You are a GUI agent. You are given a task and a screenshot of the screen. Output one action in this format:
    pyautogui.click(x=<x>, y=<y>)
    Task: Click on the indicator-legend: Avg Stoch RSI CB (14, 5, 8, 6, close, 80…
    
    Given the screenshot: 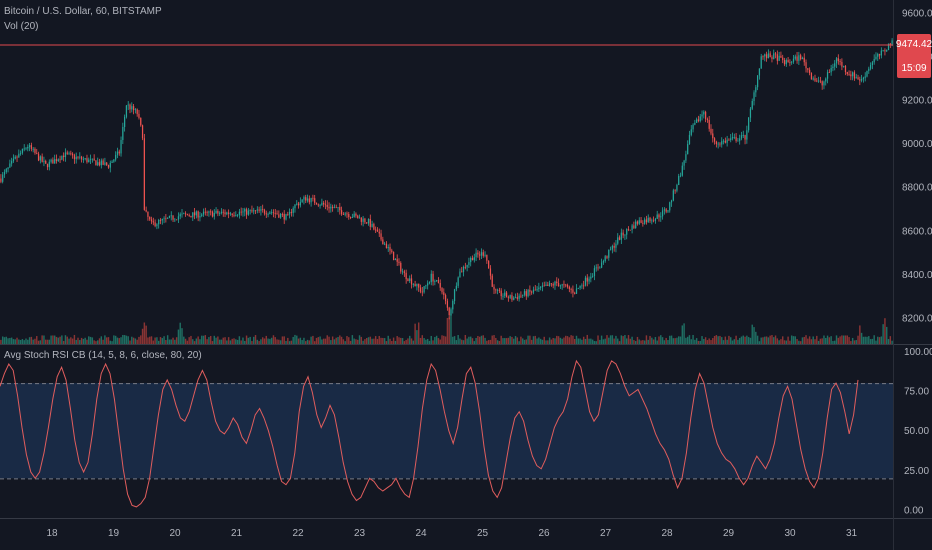 What is the action you would take?
    pyautogui.click(x=103, y=355)
    